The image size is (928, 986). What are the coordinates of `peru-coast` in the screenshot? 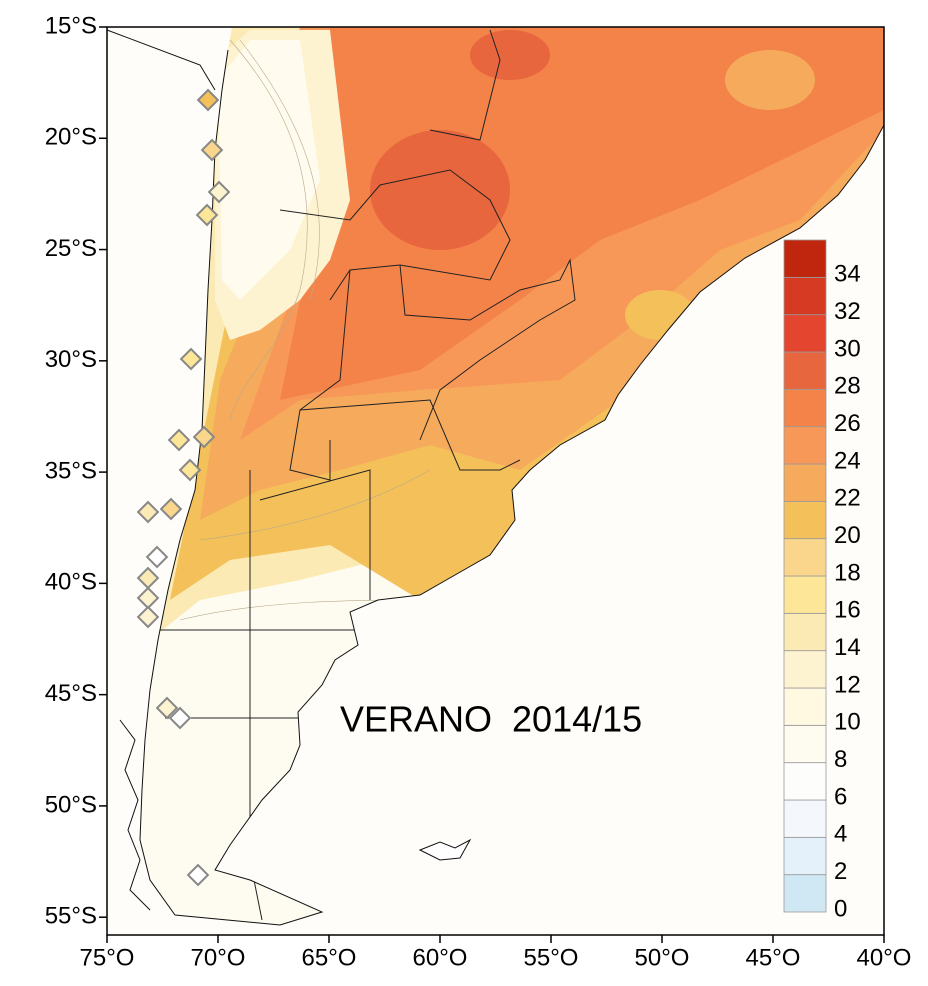 It's located at (161, 60).